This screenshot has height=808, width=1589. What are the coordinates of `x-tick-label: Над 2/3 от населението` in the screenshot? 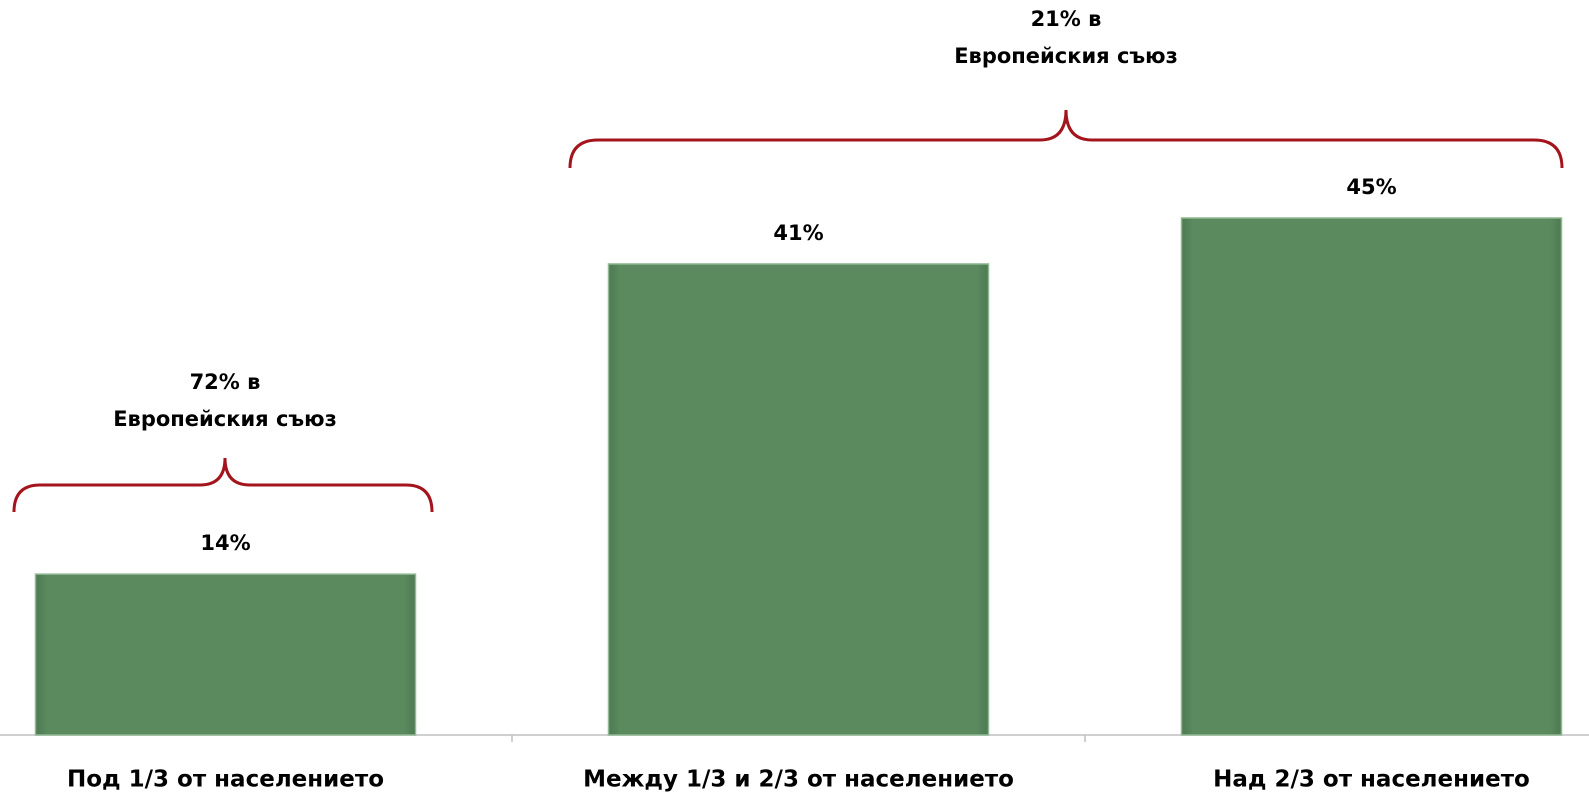 It's located at (1371, 780).